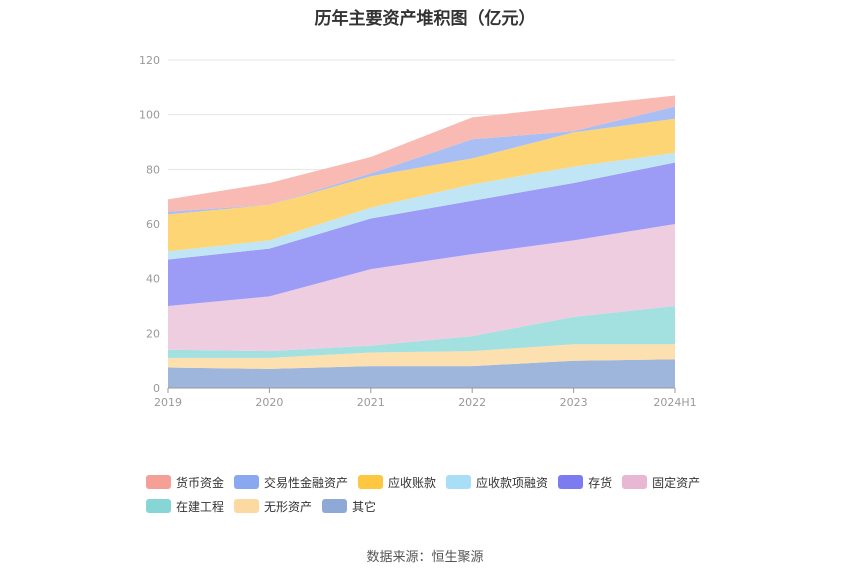  I want to click on legend-label: 应收账款, so click(412, 482).